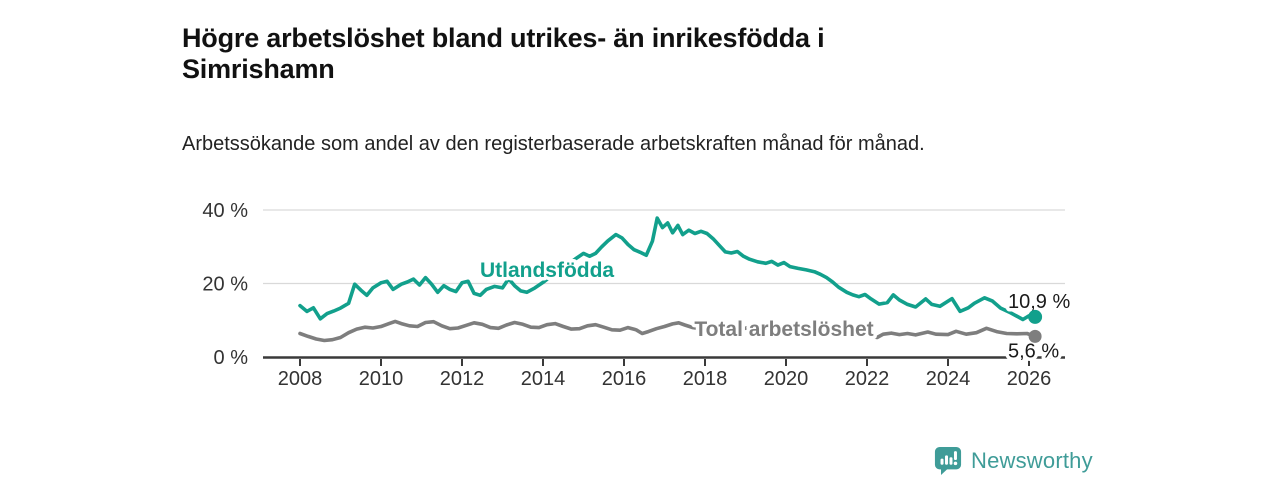 The height and width of the screenshot is (480, 1280). I want to click on x-tick-label: 2008, so click(300, 379).